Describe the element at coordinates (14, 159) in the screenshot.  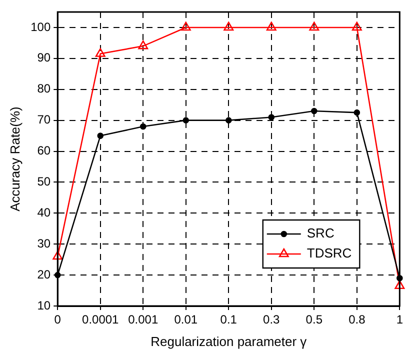
I see `y-axis-title: Accuracy Rate(%)` at that location.